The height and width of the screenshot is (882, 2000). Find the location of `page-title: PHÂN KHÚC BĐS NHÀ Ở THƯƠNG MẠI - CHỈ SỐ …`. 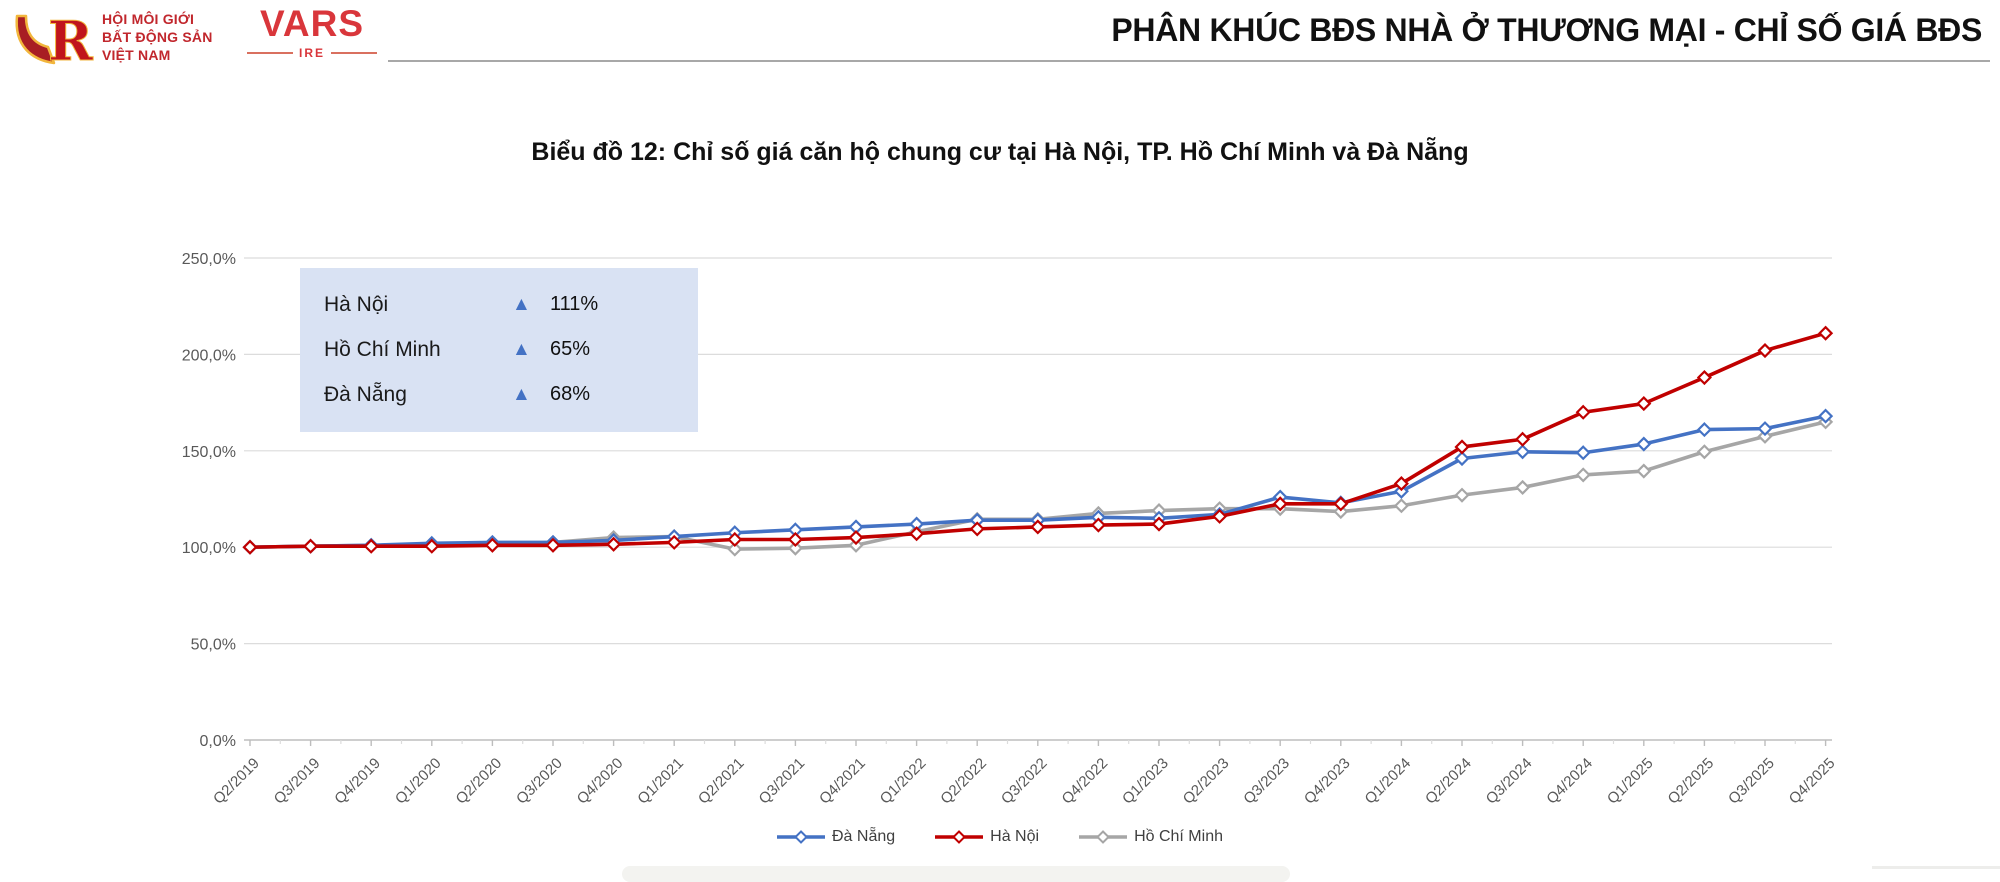

page-title: PHÂN KHÚC BĐS NHÀ Ở THƯƠNG MẠI - CHỈ SỐ … is located at coordinates (1546, 30).